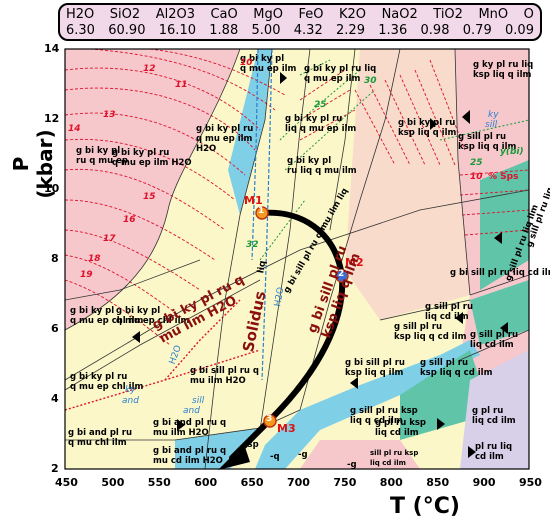  I want to click on oxide-value: 6.30, so click(80, 30).